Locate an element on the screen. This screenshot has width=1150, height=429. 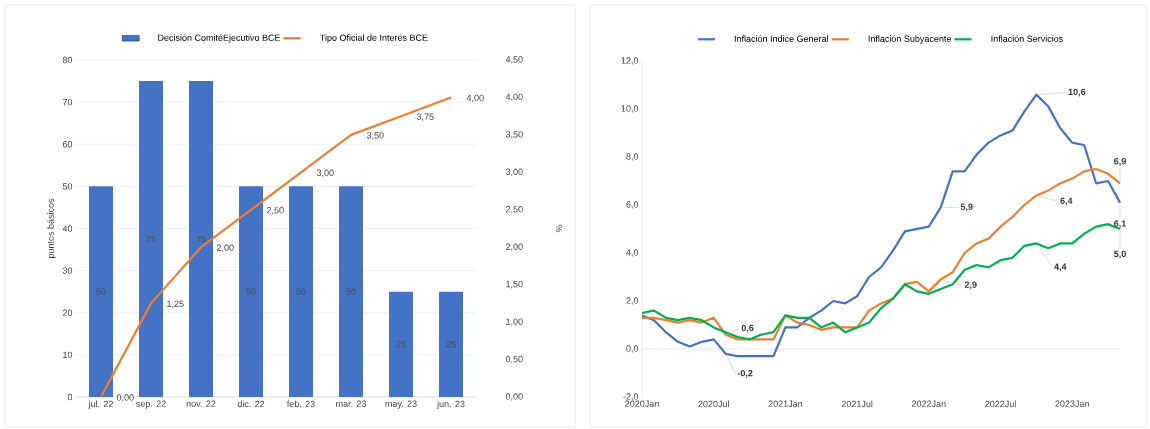
x-tick-label: nov. 22 is located at coordinates (201, 403).